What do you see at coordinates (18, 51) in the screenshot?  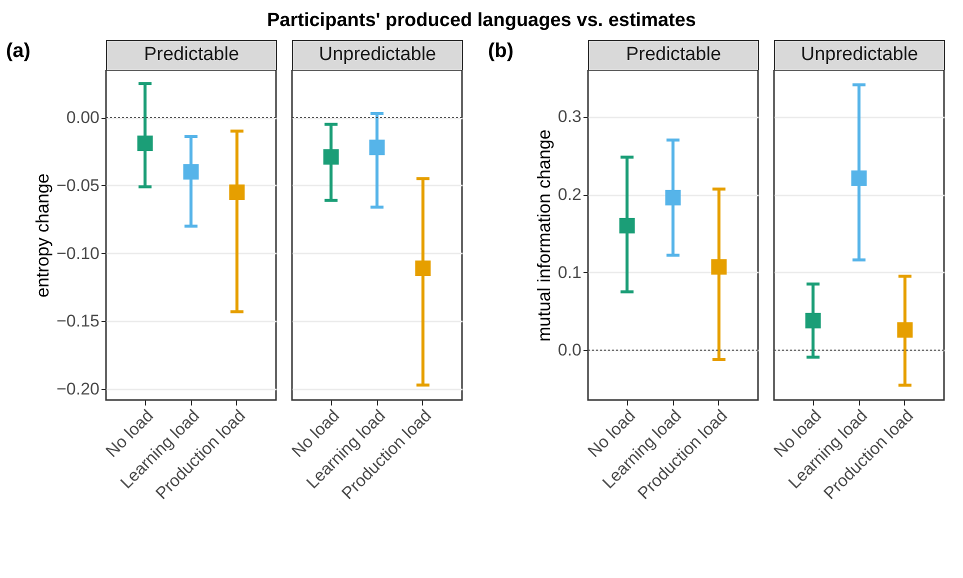 I see `text: (a)` at bounding box center [18, 51].